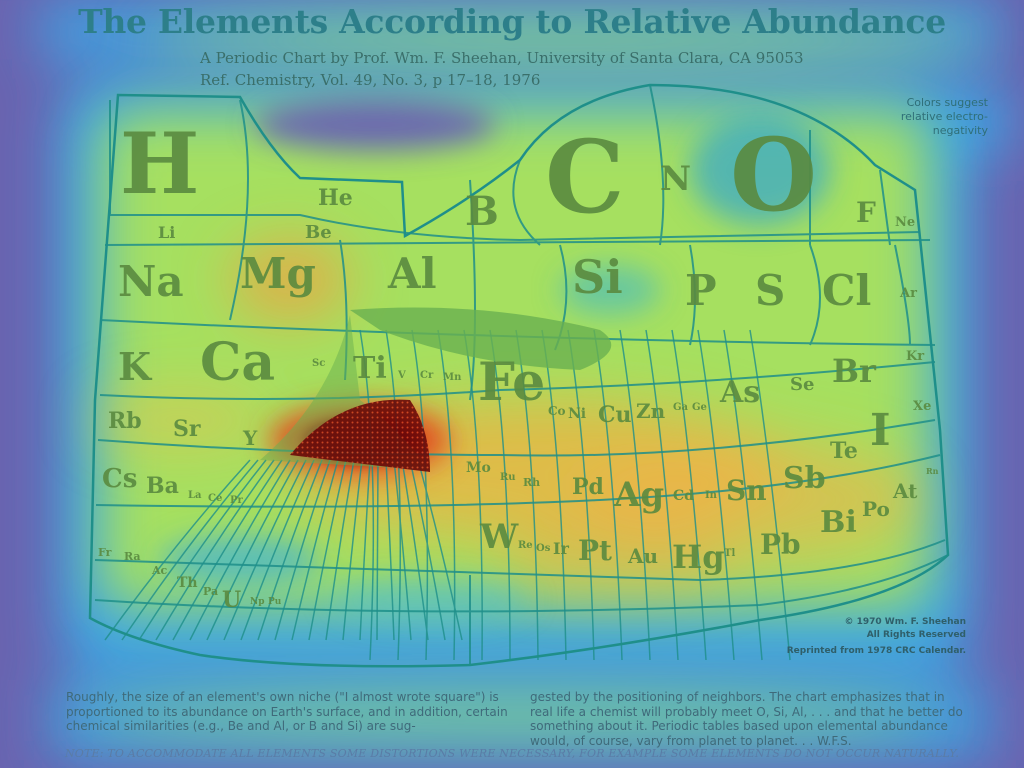  Describe the element at coordinates (401, 375) in the screenshot. I see `element-v: V` at that location.